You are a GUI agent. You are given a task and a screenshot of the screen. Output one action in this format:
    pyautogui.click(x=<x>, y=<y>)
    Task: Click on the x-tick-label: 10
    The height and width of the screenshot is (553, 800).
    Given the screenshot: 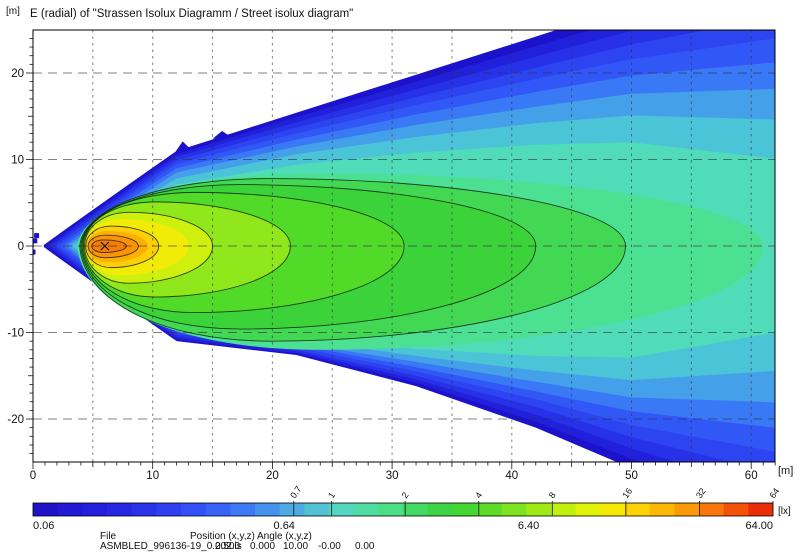 What is the action you would take?
    pyautogui.click(x=152, y=476)
    